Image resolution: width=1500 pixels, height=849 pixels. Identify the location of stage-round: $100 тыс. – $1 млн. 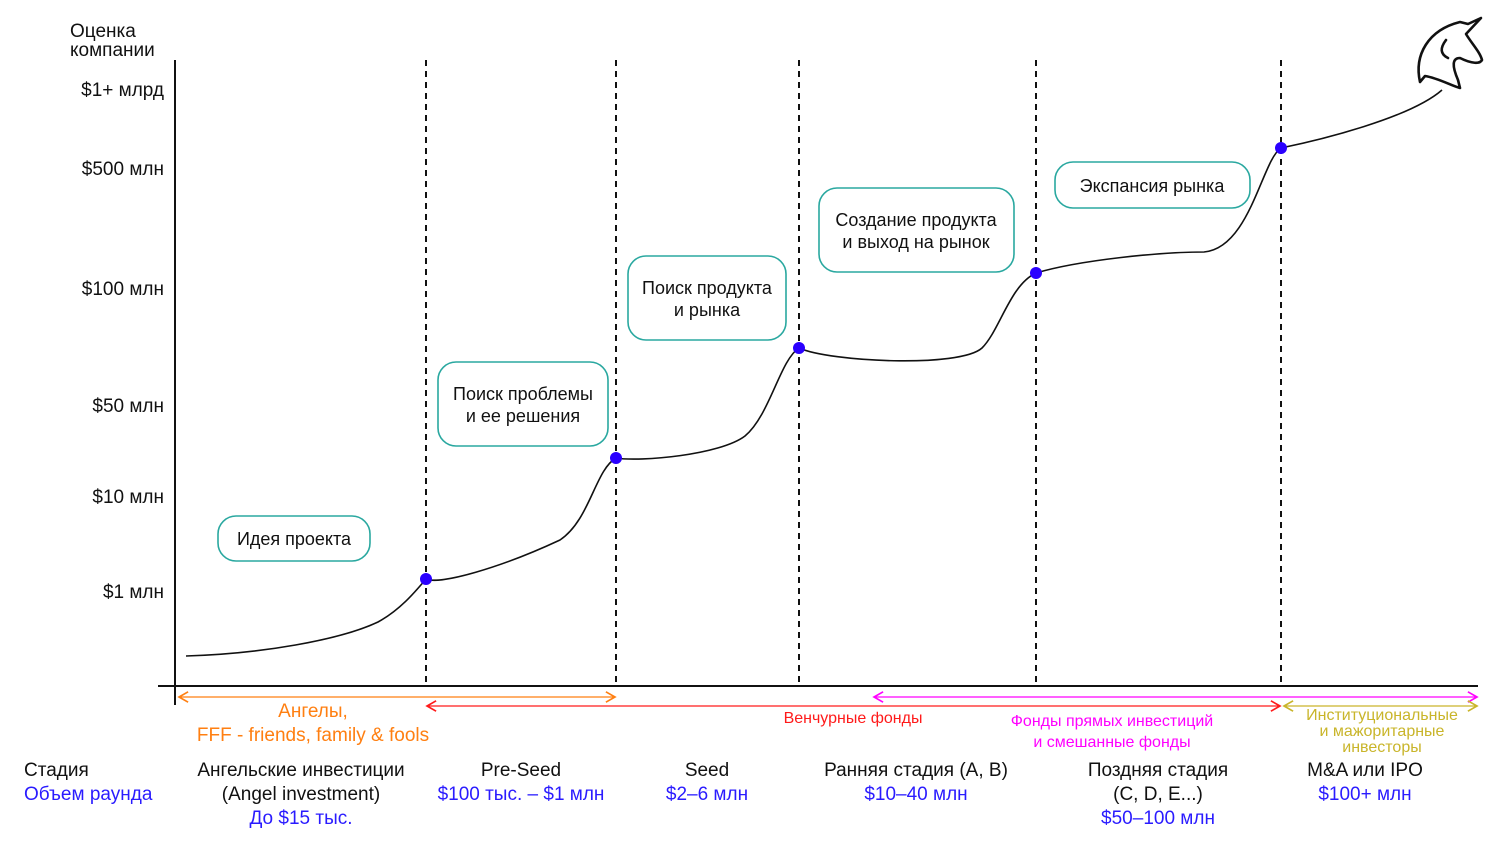
(521, 794).